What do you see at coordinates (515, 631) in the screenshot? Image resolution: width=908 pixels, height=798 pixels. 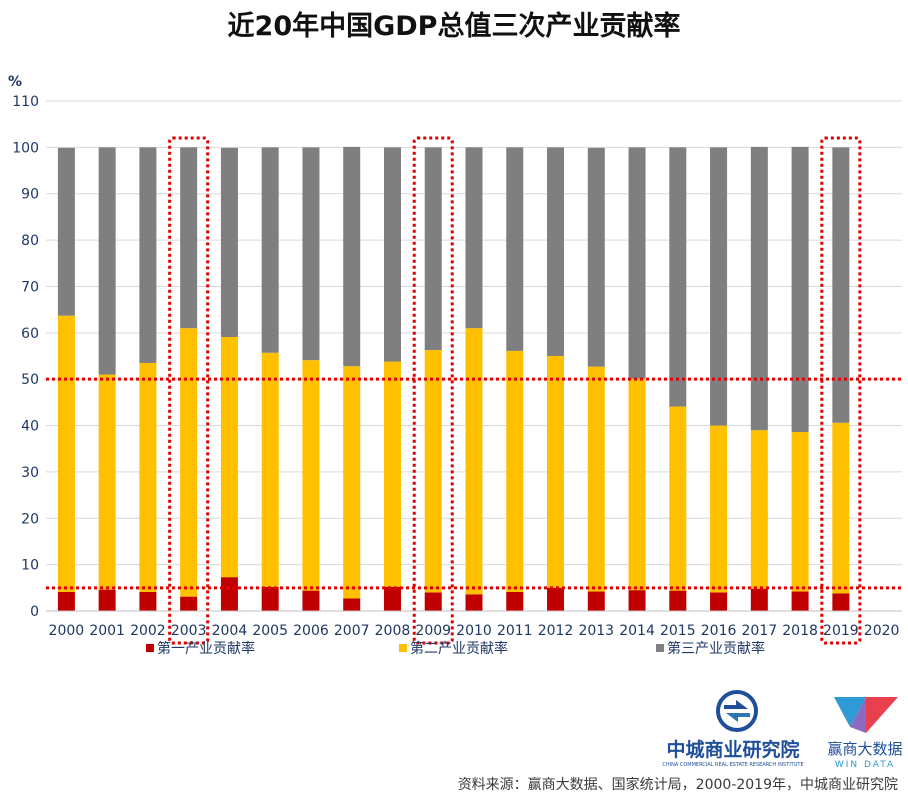 I see `x-tick-label: 2011` at bounding box center [515, 631].